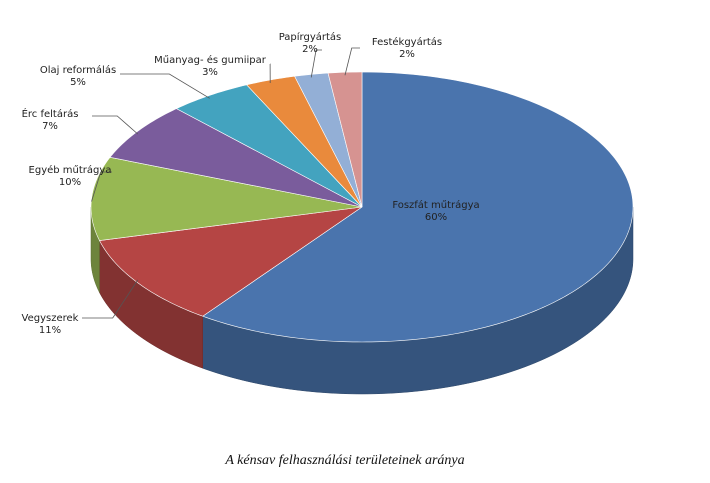 This screenshot has height=483, width=710. Describe the element at coordinates (70, 182) in the screenshot. I see `slice-value-label: 10%` at that location.